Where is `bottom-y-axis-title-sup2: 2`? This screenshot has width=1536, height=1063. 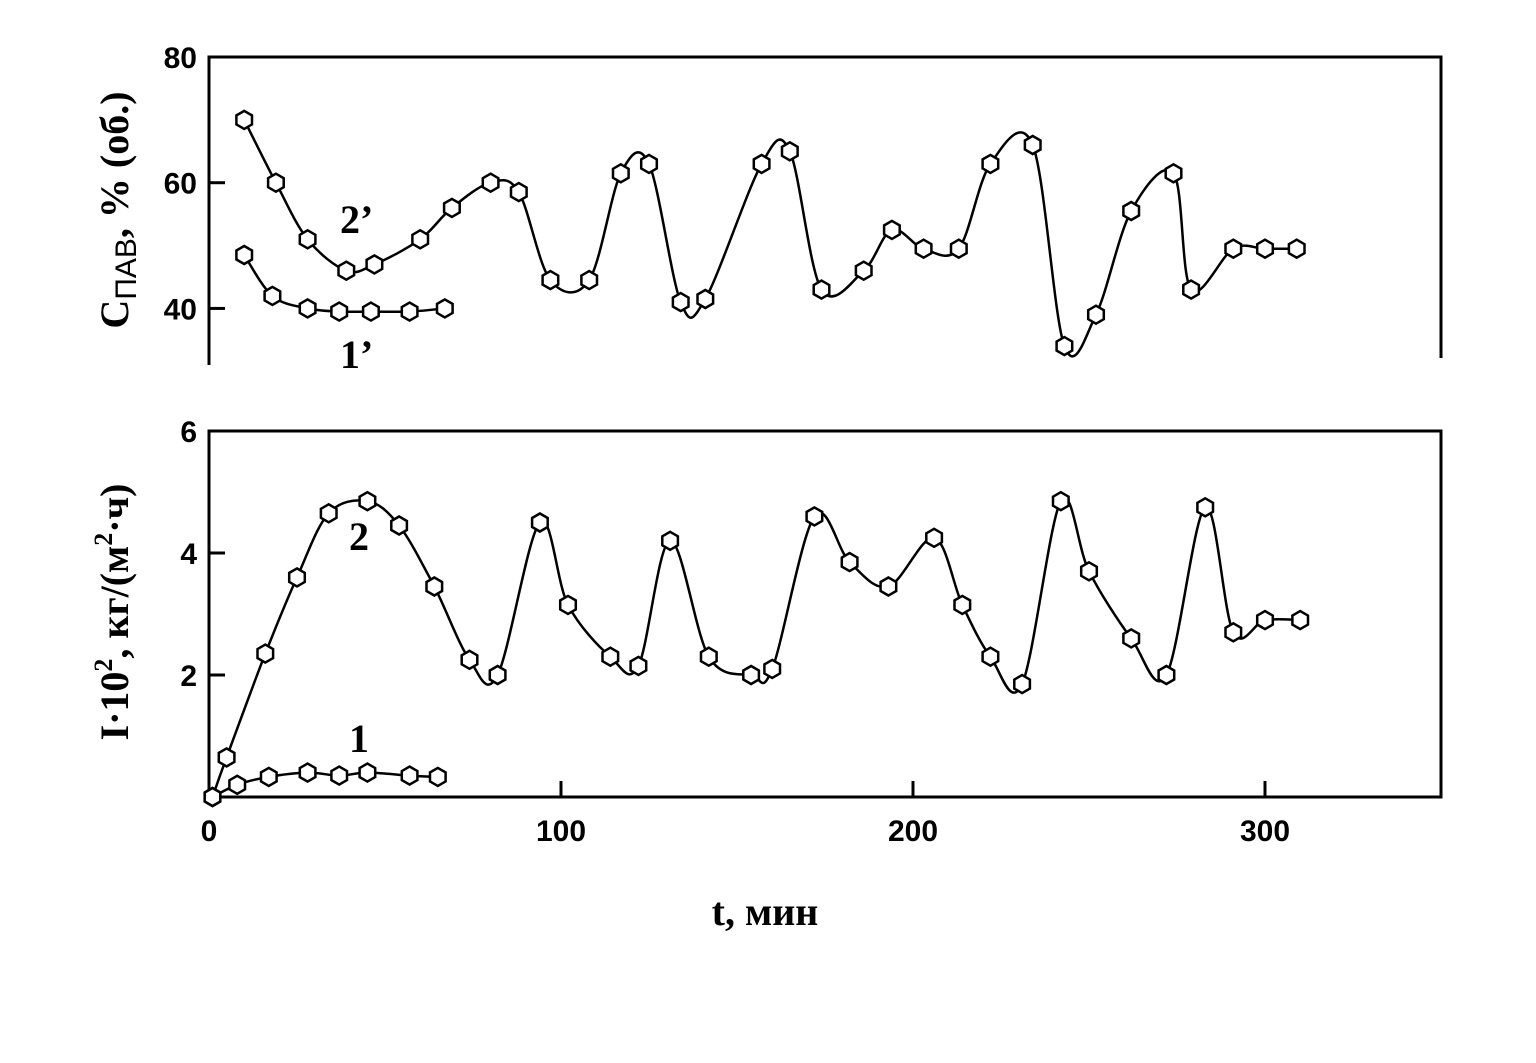
bottom-y-axis-title-sup2: 2 is located at coordinates (103, 539).